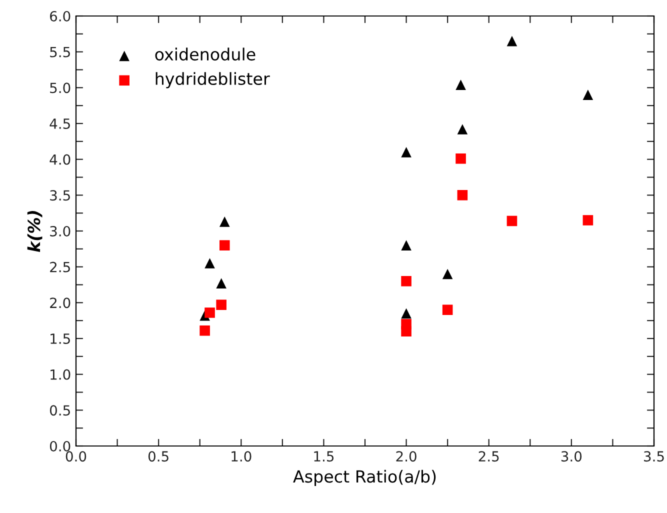 The image size is (667, 513). I want to click on y-tick-label: 3.5, so click(60, 195).